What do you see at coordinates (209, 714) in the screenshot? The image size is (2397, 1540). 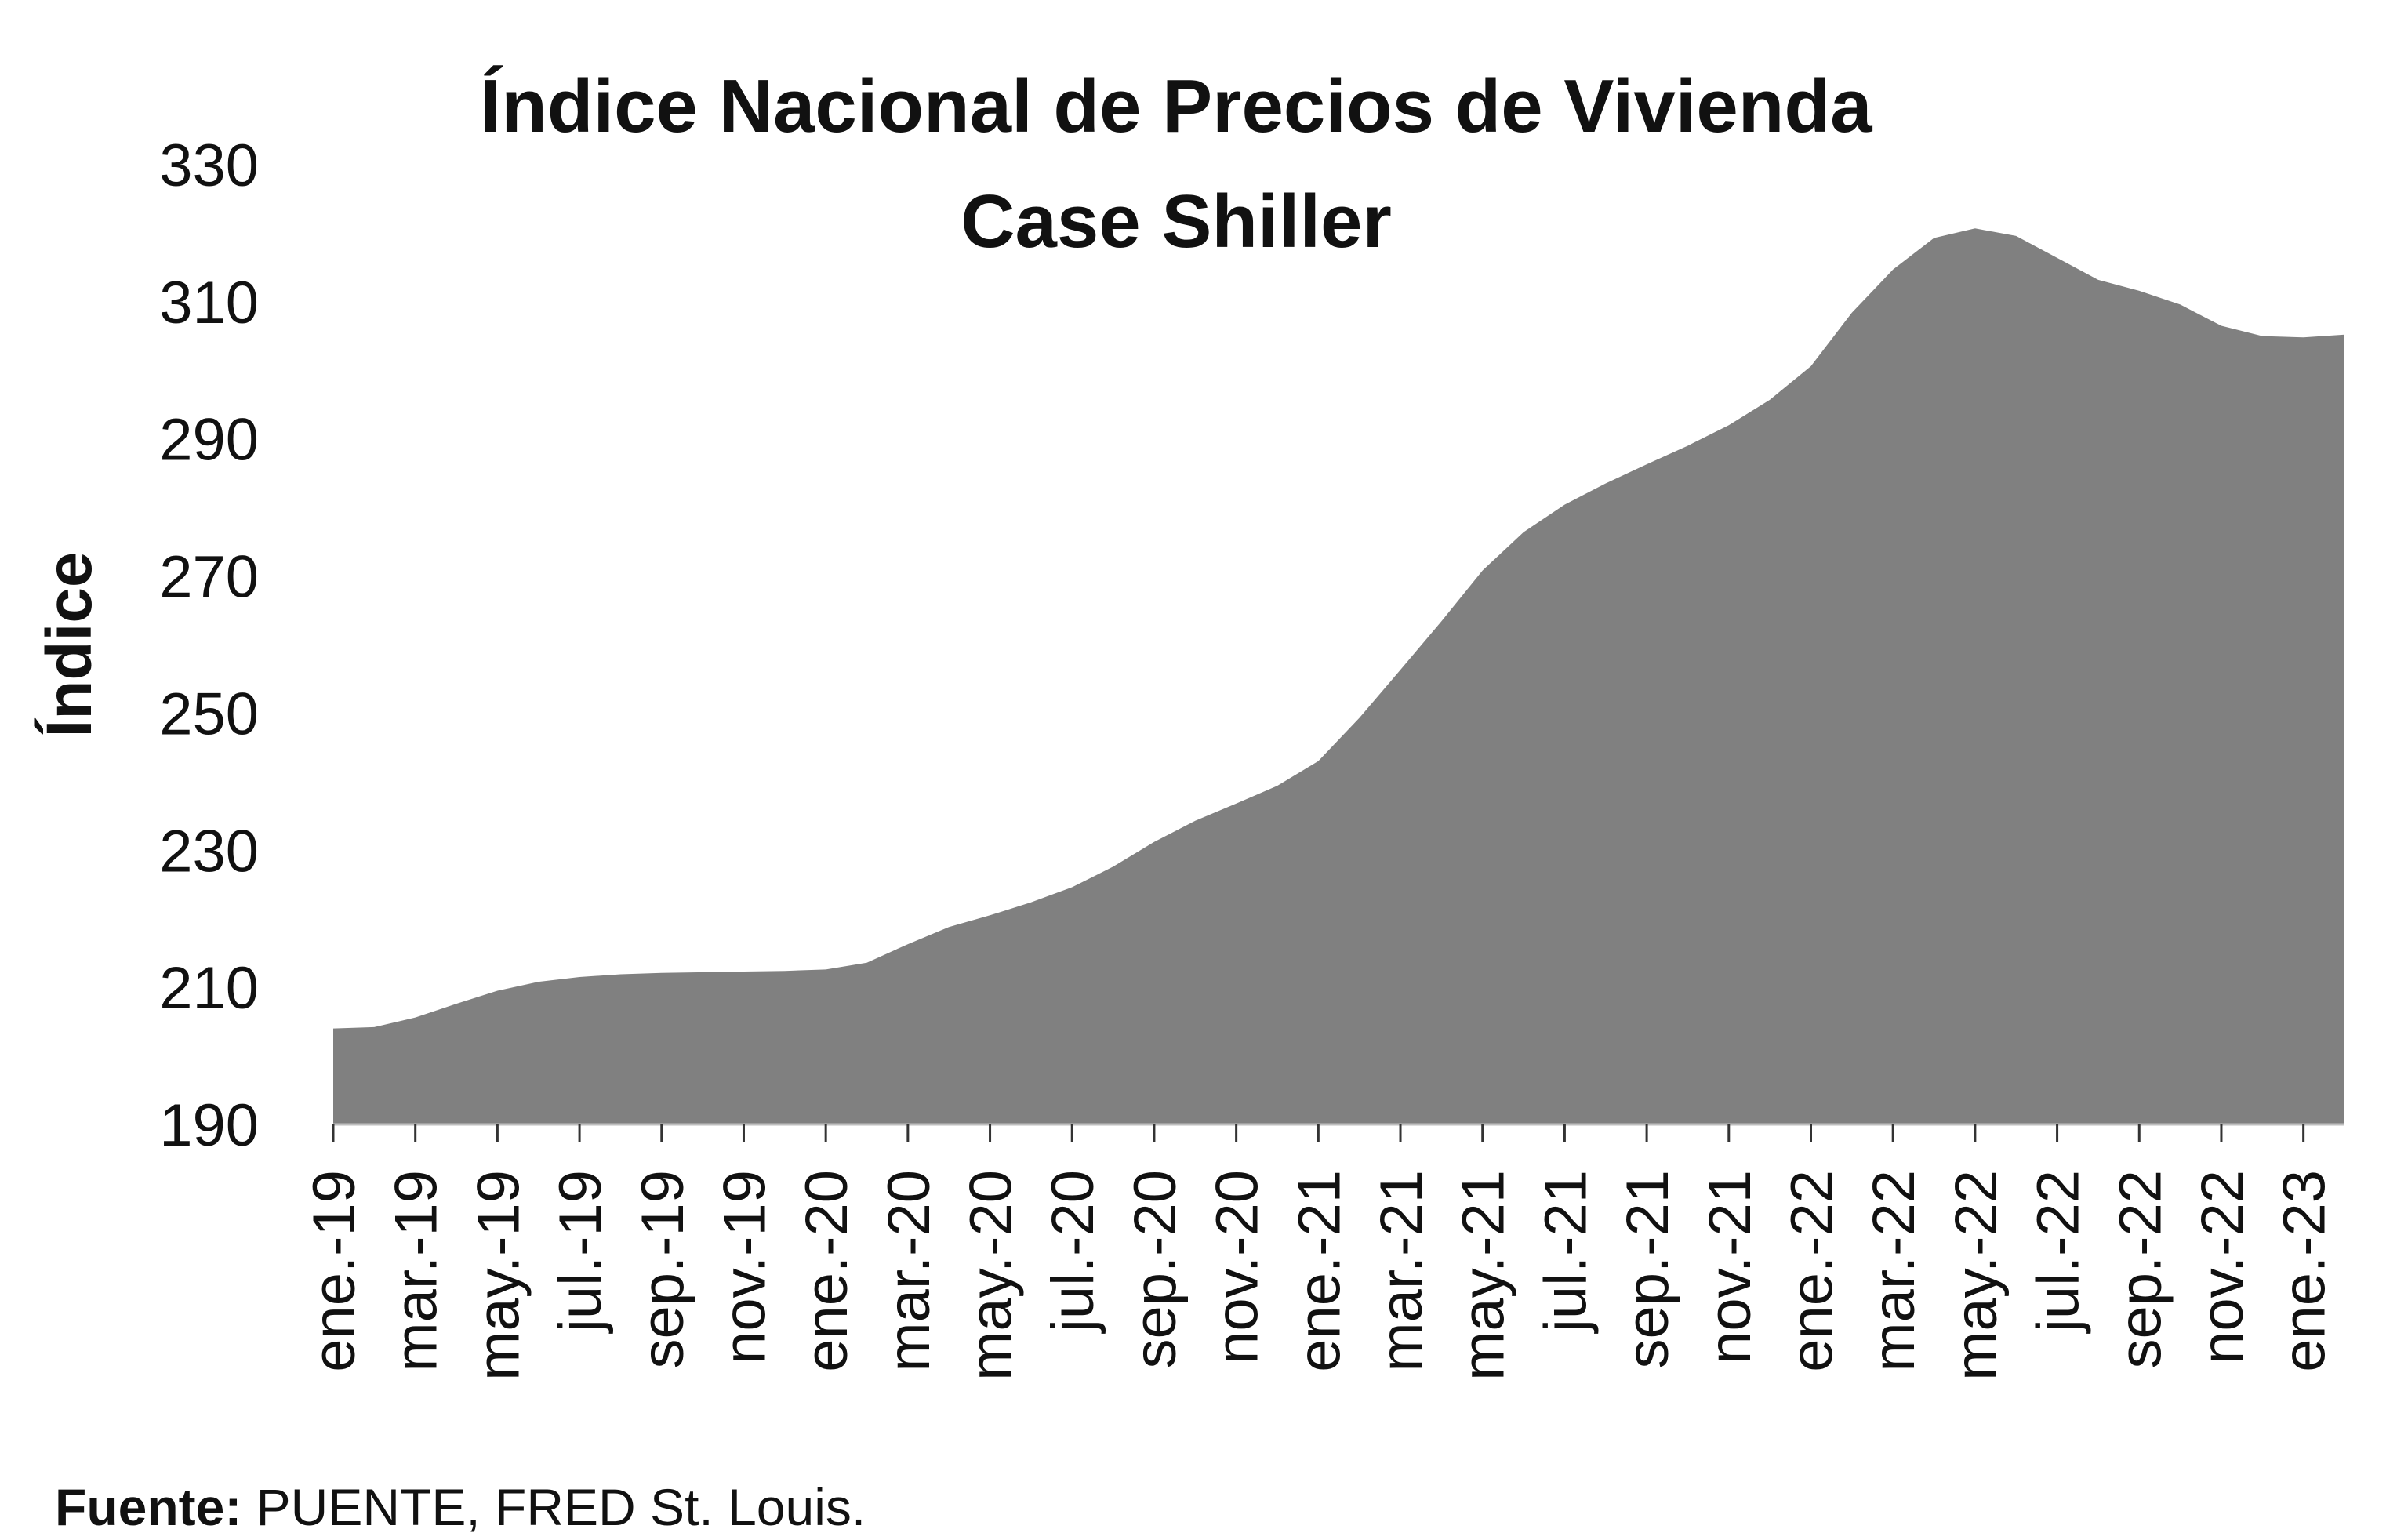 I see `y-tick-label: 250` at bounding box center [209, 714].